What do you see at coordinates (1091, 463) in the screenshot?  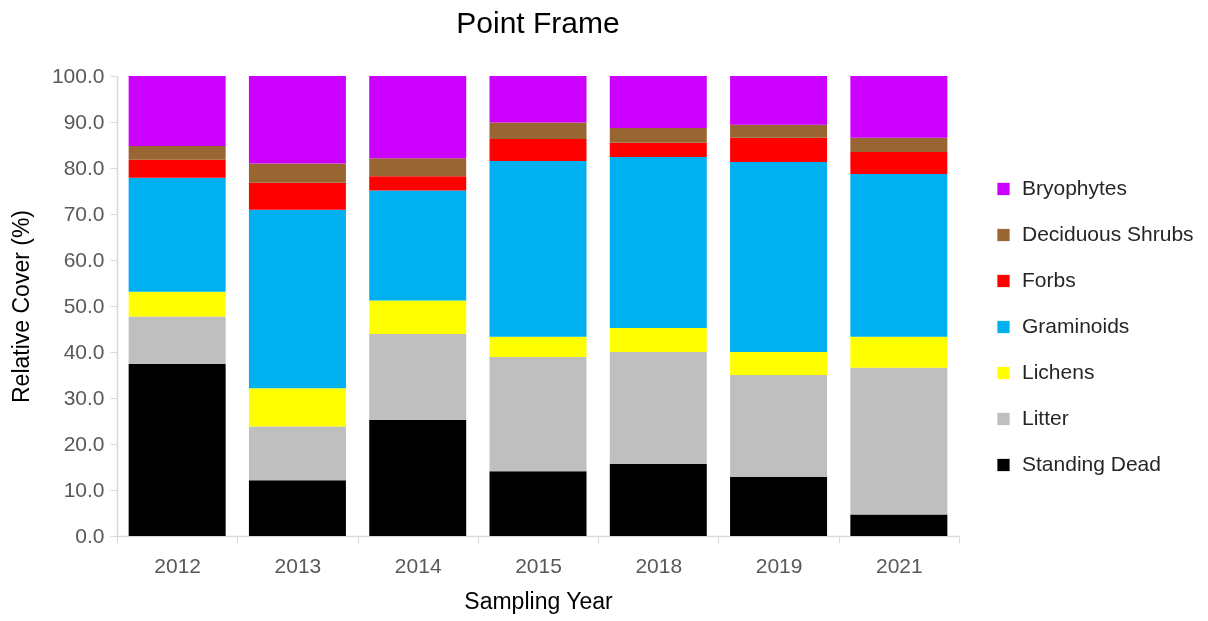 I see `legend-label: Standing Dead` at bounding box center [1091, 463].